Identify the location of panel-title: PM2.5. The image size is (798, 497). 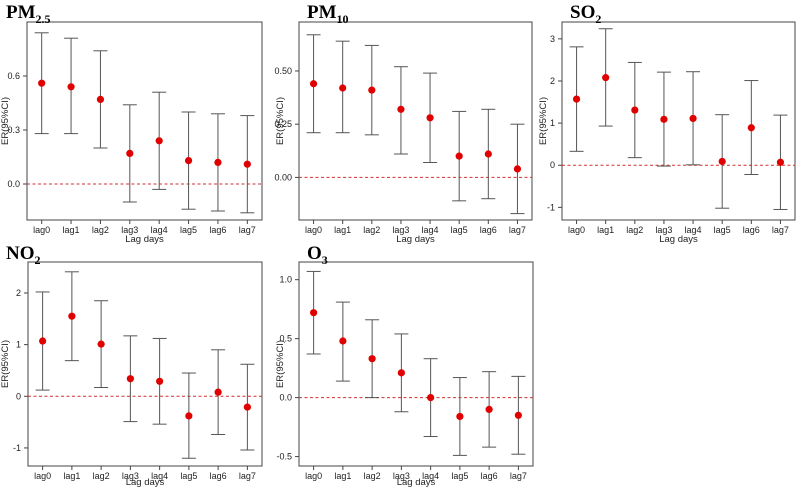
(28, 14).